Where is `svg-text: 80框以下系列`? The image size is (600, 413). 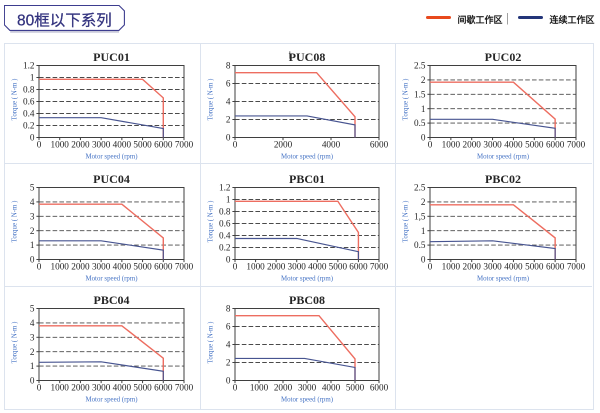 svg-text: 80框以下系列 is located at coordinates (64, 20).